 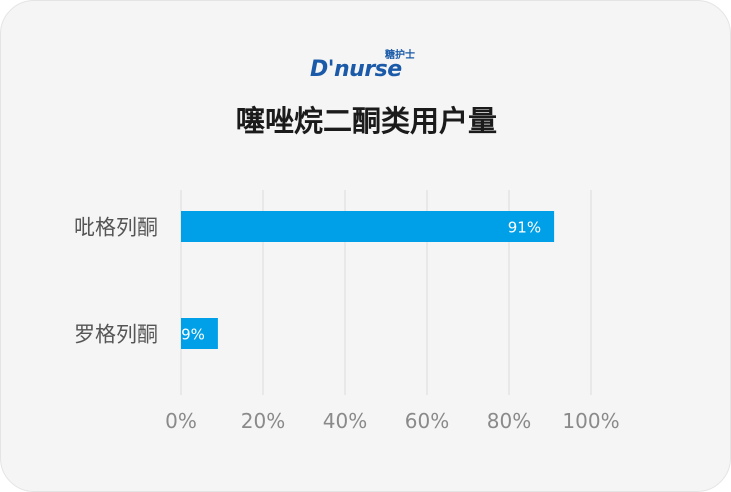 What do you see at coordinates (366, 121) in the screenshot?
I see `chart-title: 噻唑烷二酮类用户量` at bounding box center [366, 121].